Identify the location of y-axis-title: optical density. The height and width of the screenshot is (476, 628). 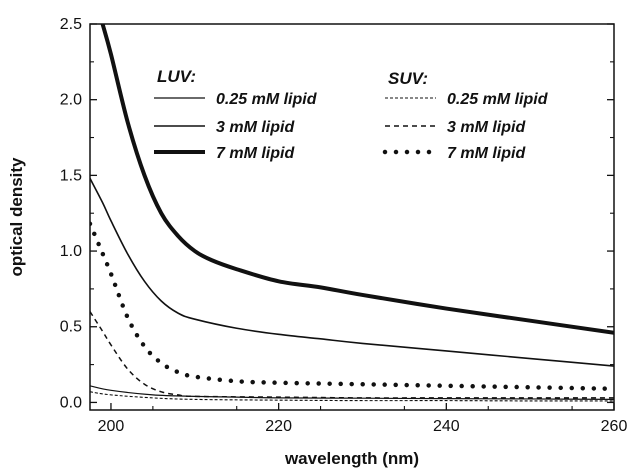
(16, 217).